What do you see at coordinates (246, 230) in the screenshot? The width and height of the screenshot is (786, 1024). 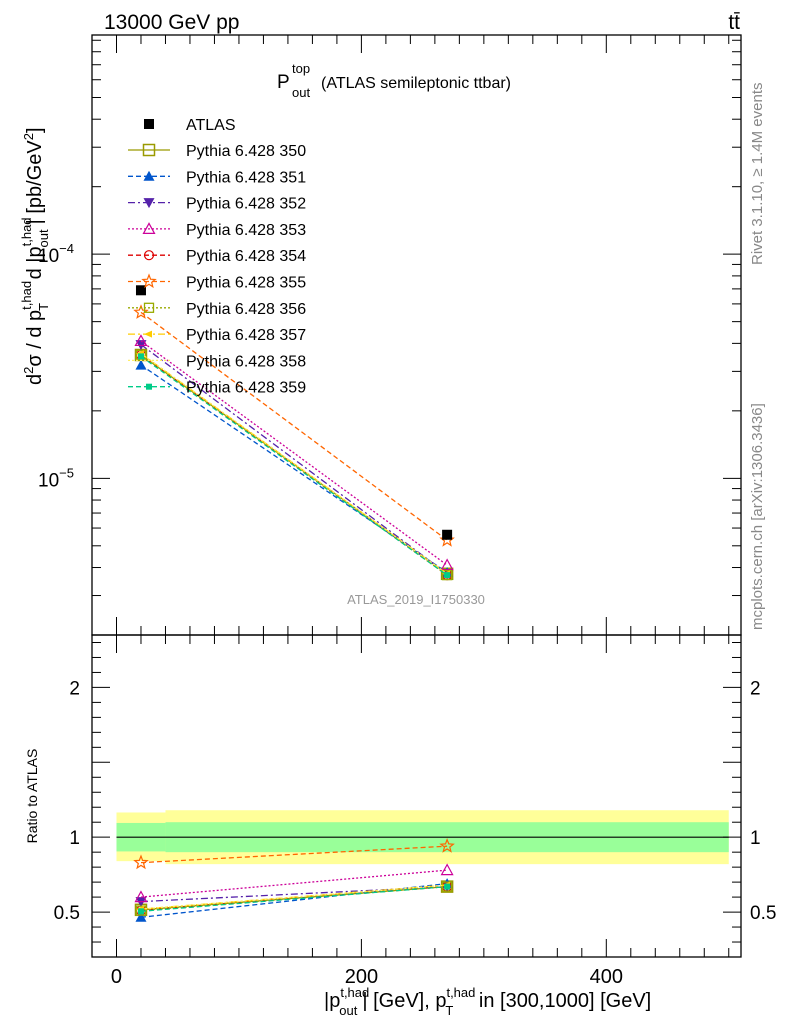 I see `legend-label-4: Pythia 6.428 353` at bounding box center [246, 230].